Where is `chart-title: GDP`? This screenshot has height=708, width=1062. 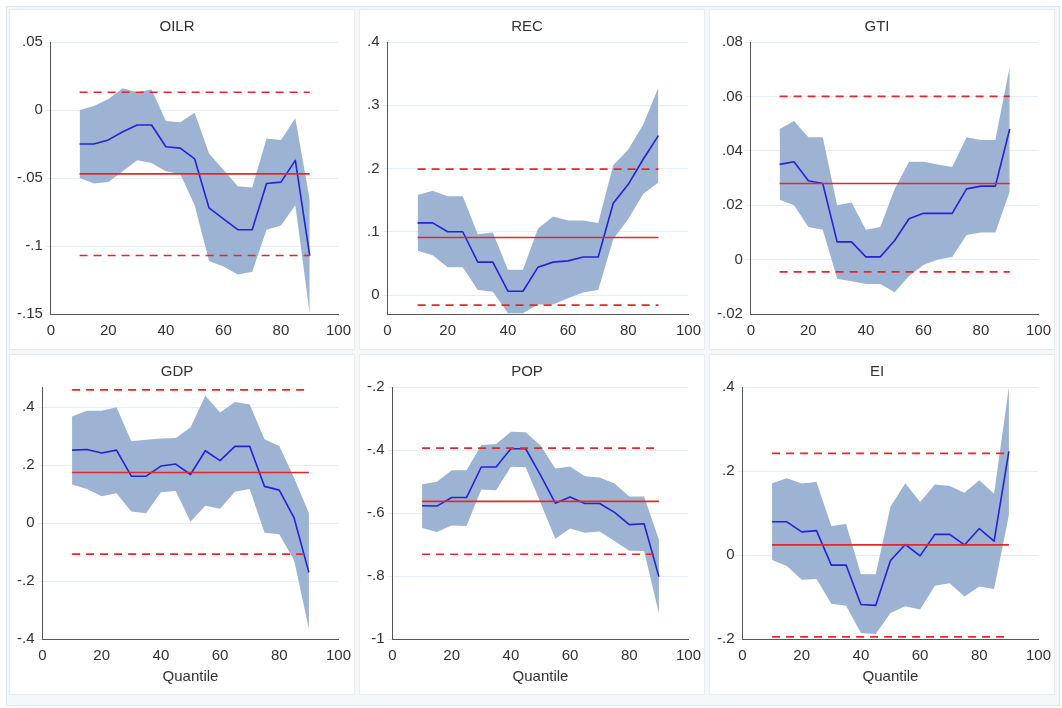 chart-title: GDP is located at coordinates (177, 371).